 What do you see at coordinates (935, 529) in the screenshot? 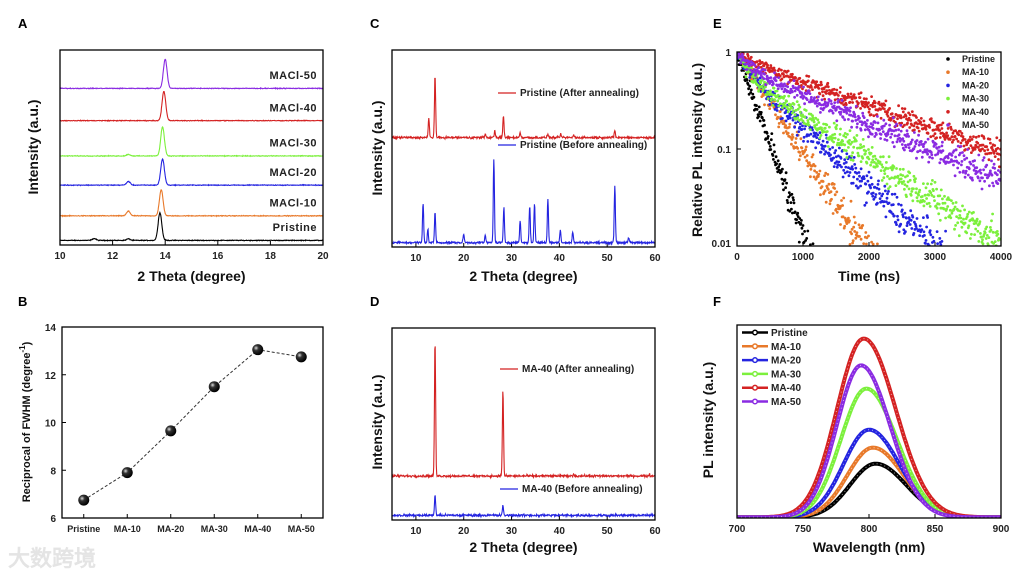
I see `x-tick-label: 850` at bounding box center [935, 529].